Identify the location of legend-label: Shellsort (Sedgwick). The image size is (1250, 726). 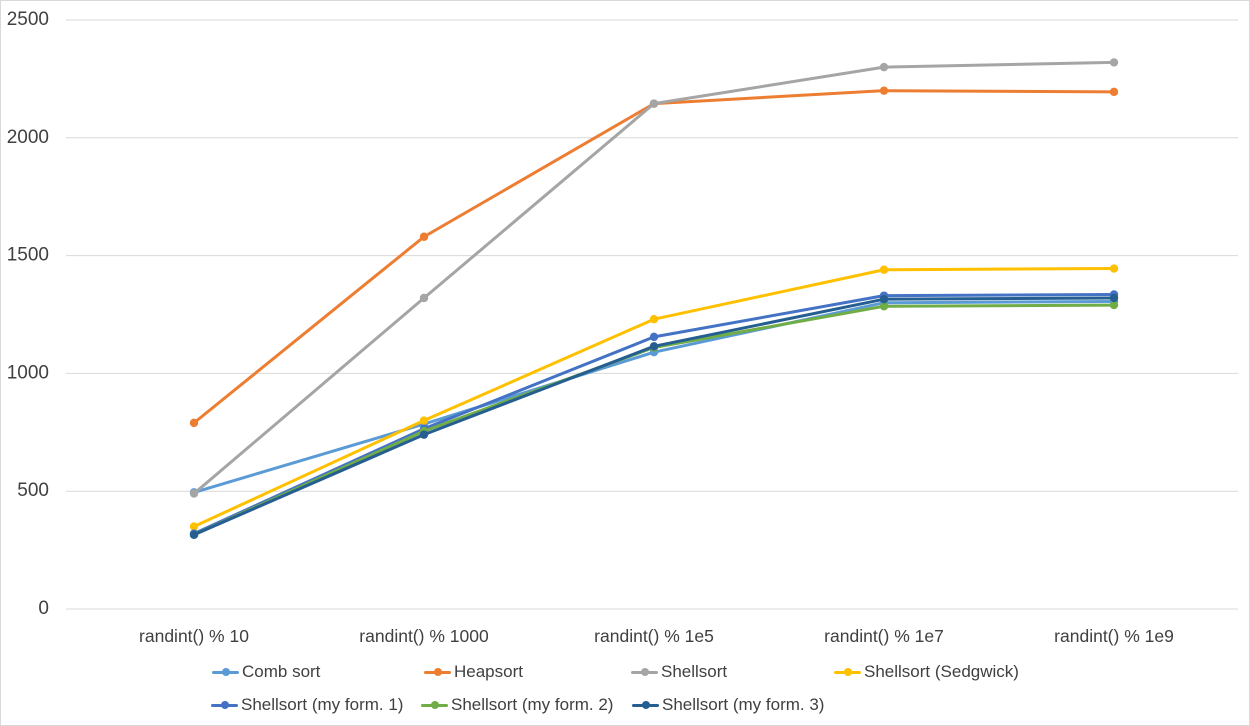
(941, 671).